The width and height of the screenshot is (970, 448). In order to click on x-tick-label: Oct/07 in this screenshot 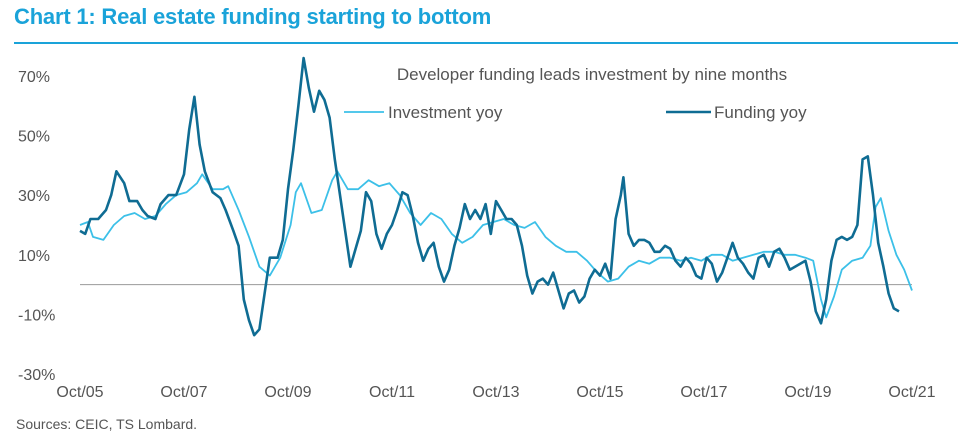, I will do `click(183, 392)`.